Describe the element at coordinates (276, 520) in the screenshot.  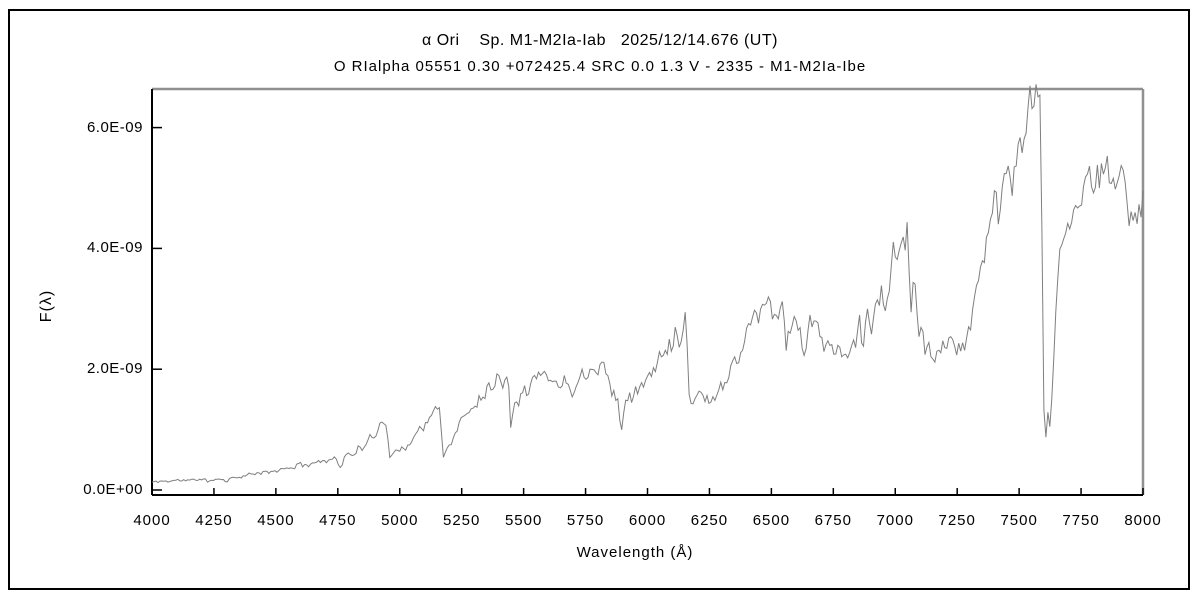
I see `x-tick-label: 4500` at that location.